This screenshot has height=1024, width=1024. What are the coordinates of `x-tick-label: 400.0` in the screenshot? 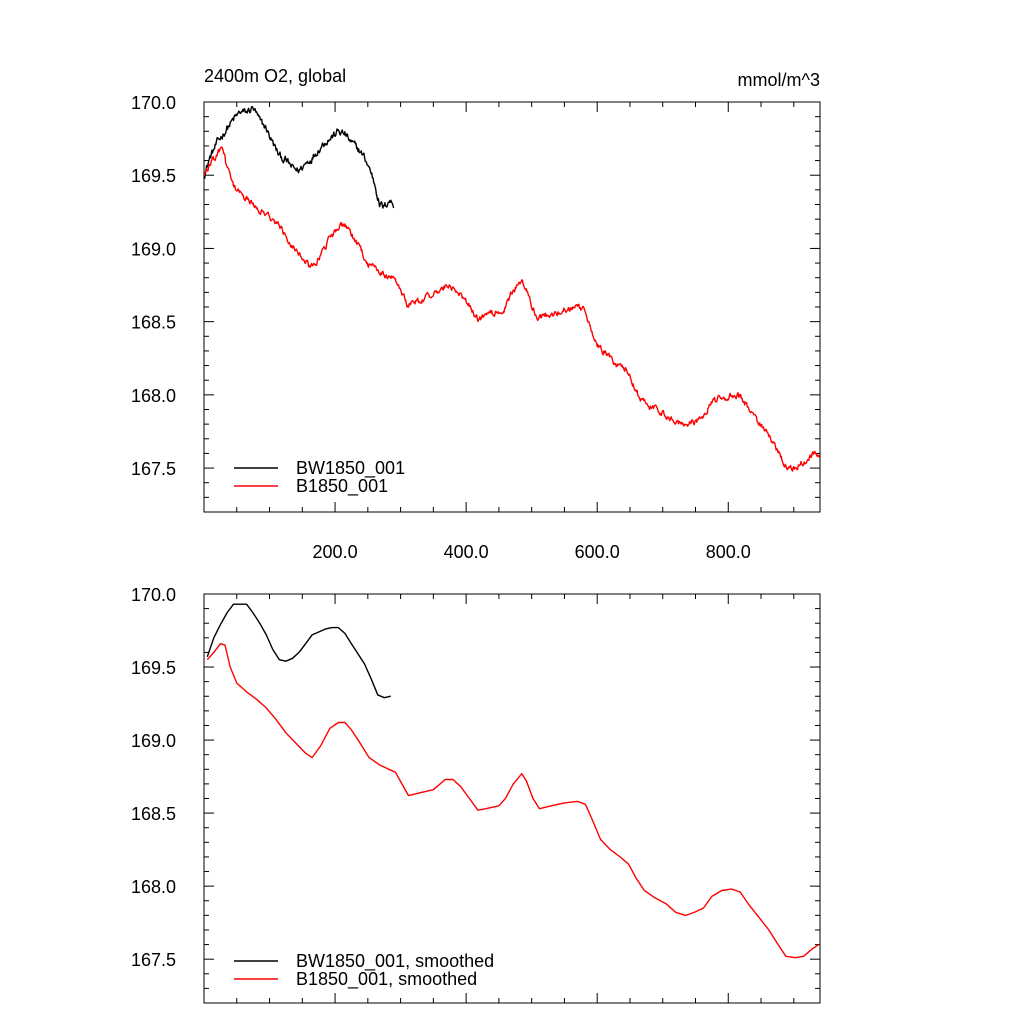 It's located at (466, 552).